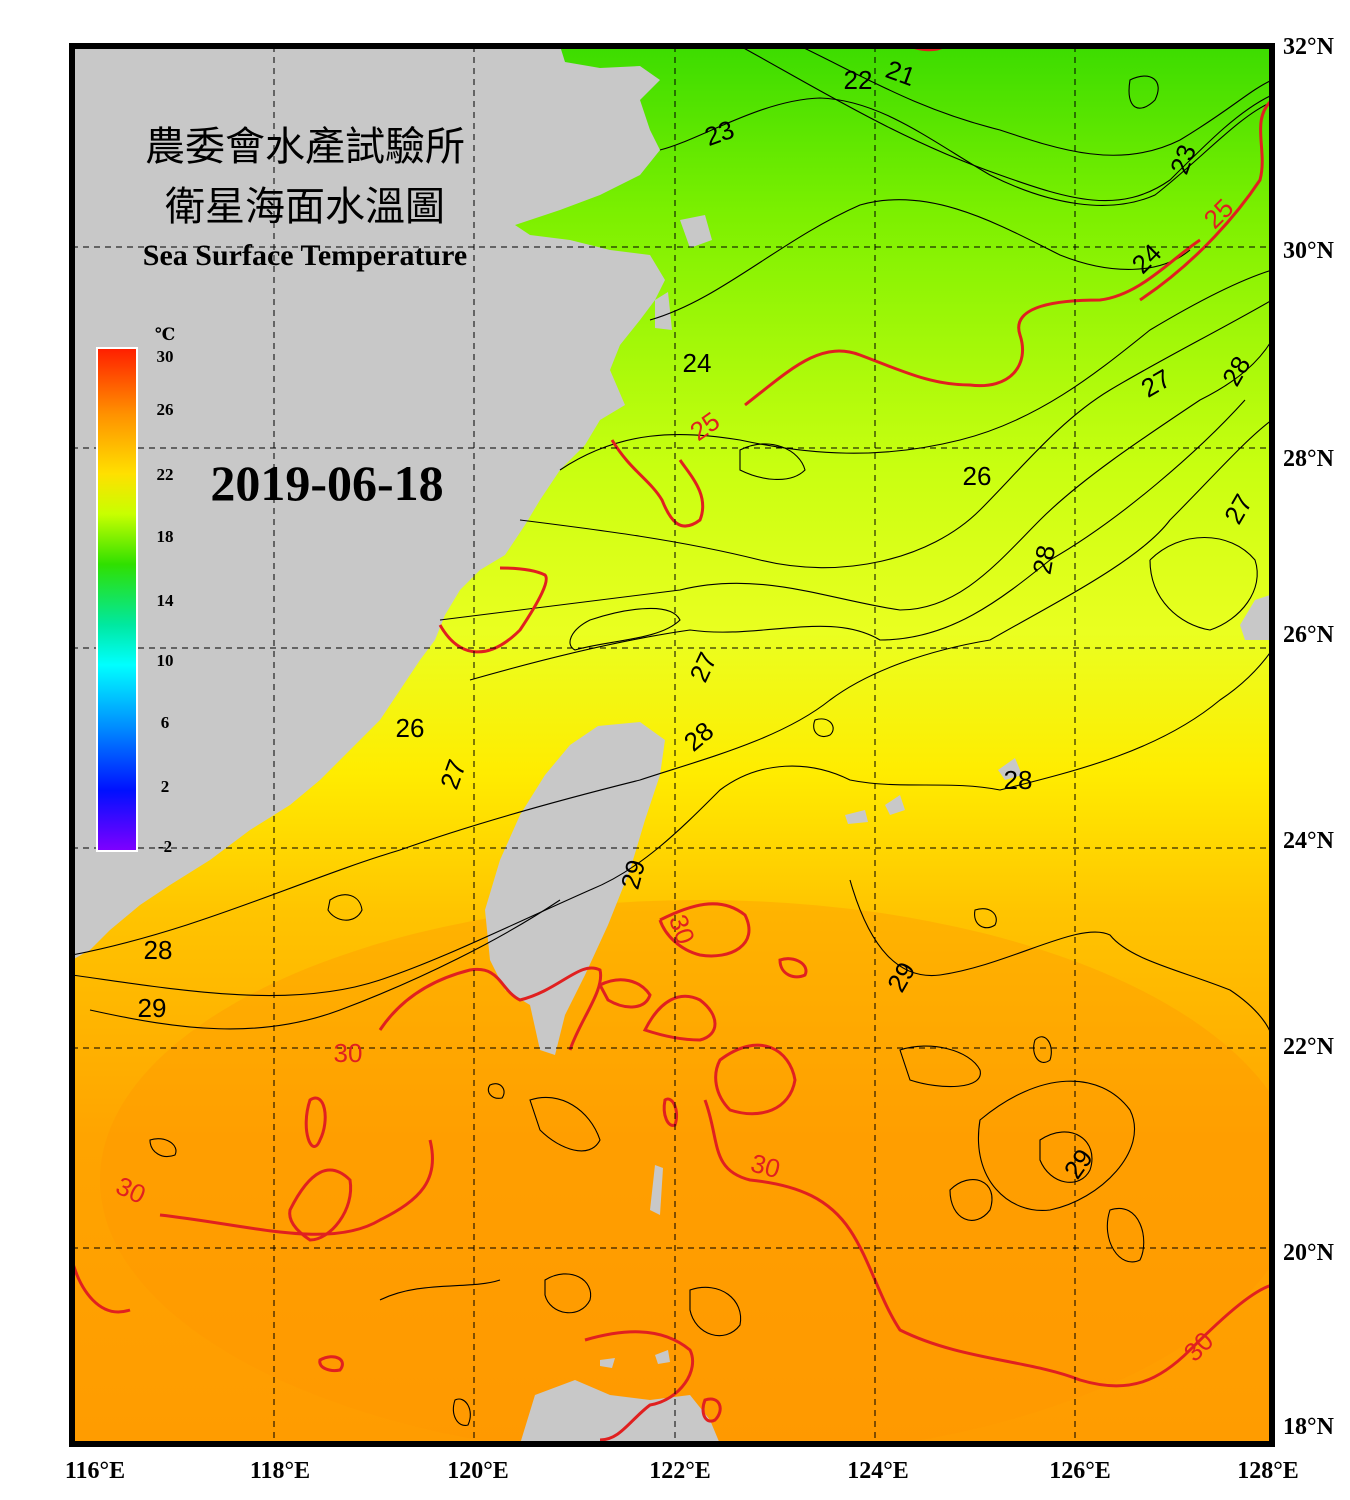 Image resolution: width=1350 pixels, height=1500 pixels. What do you see at coordinates (95, 1471) in the screenshot?
I see `lon-label: 116°E` at bounding box center [95, 1471].